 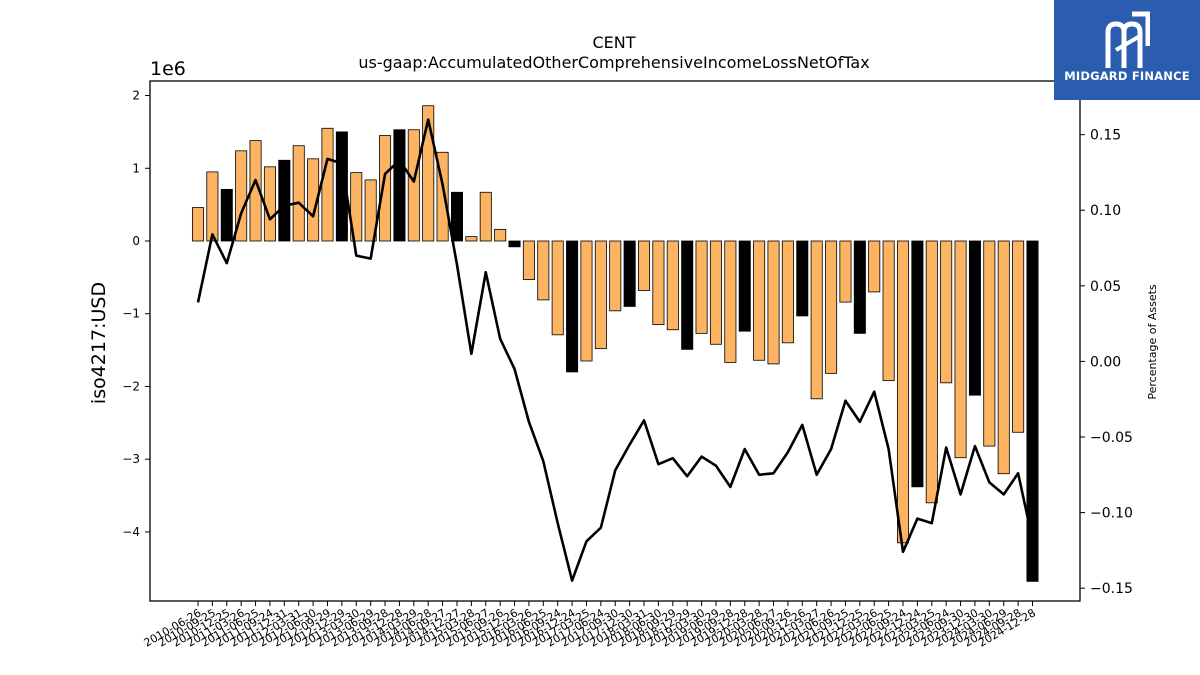 What do you see at coordinates (99, 343) in the screenshot?
I see `y-axis-label: iso4217:USD` at bounding box center [99, 343].